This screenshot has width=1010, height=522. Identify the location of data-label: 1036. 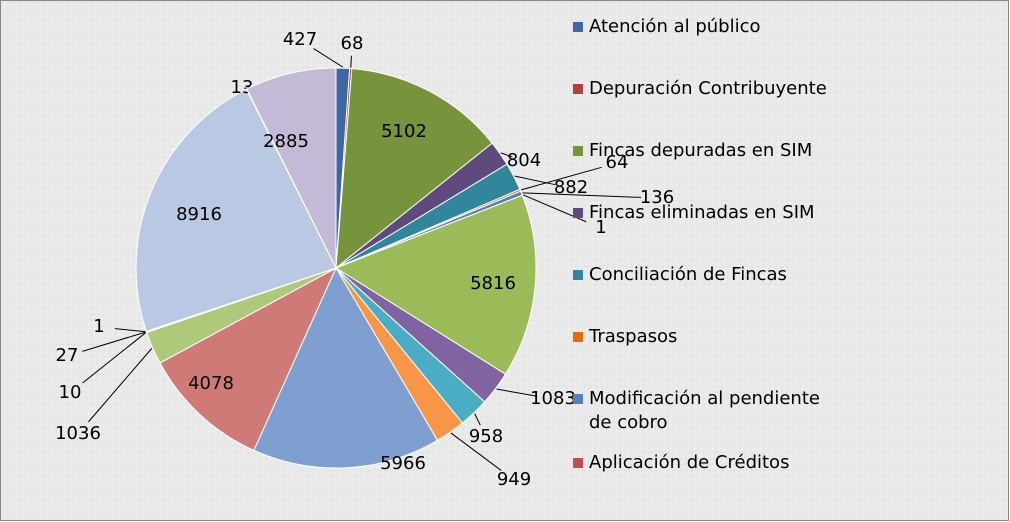
(78, 433).